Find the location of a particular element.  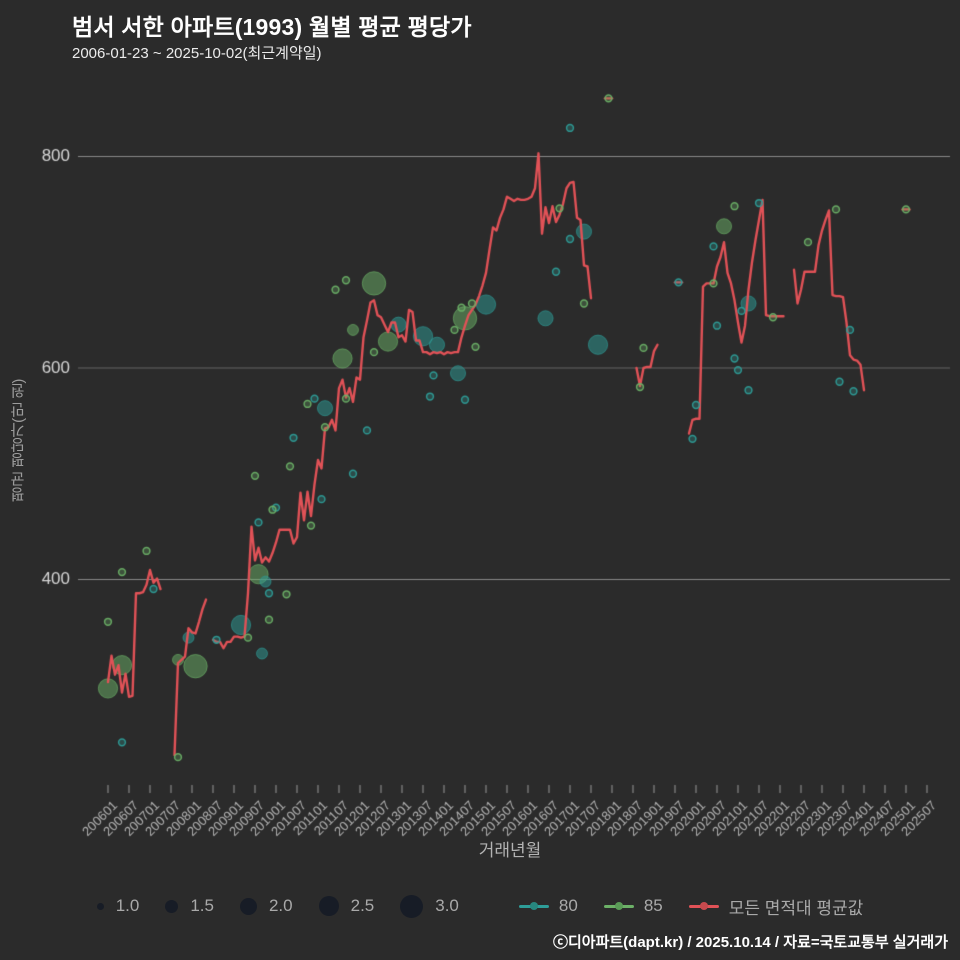

legend-series-80: 80 is located at coordinates (548, 906).